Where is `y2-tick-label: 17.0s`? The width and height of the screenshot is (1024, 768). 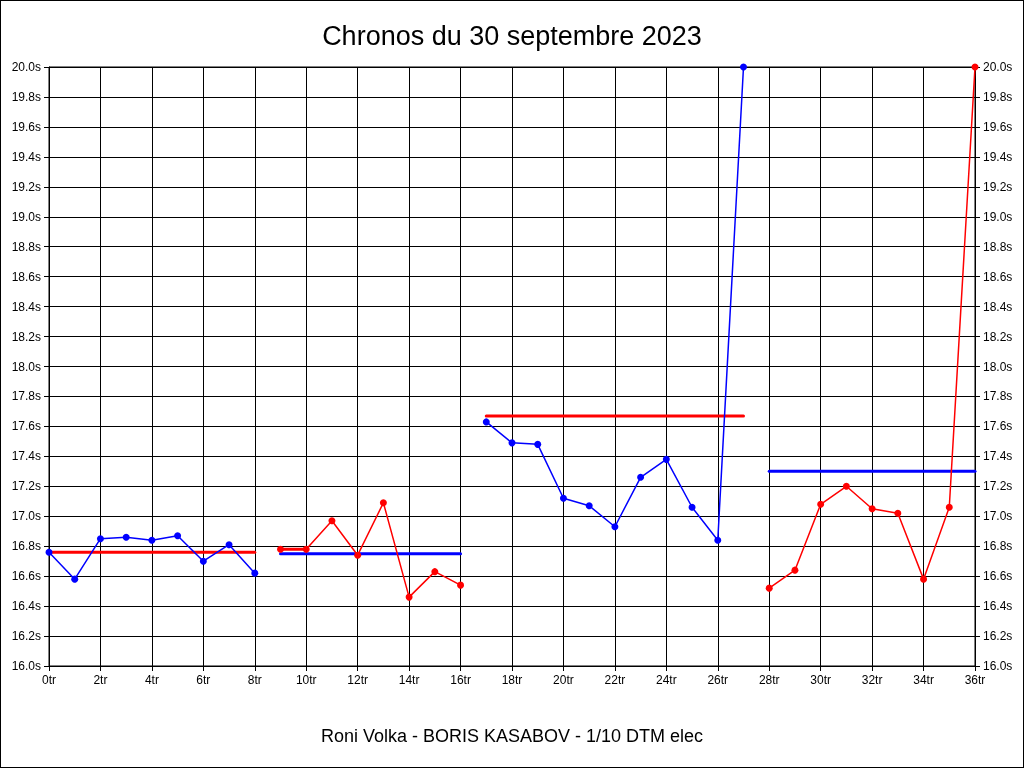
y2-tick-label: 17.0s is located at coordinates (998, 516).